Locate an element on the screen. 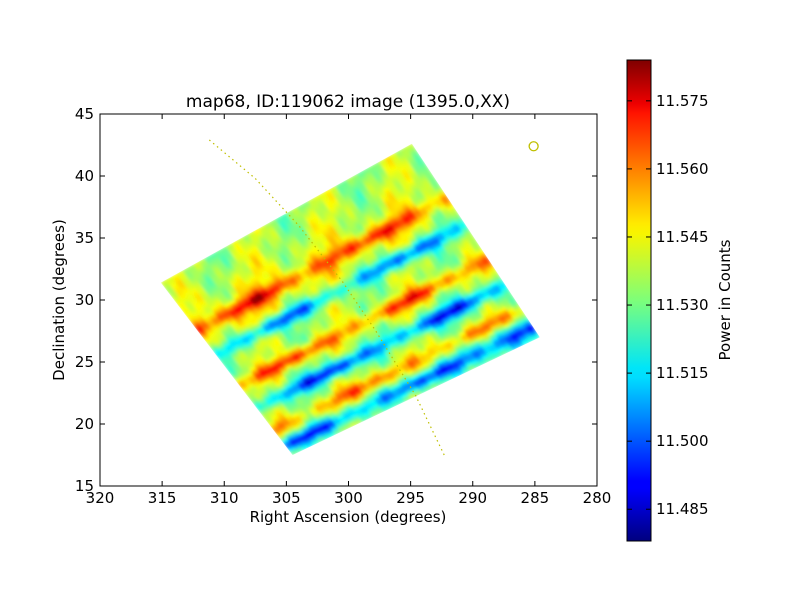  y-tick-label: 40 is located at coordinates (84, 176).